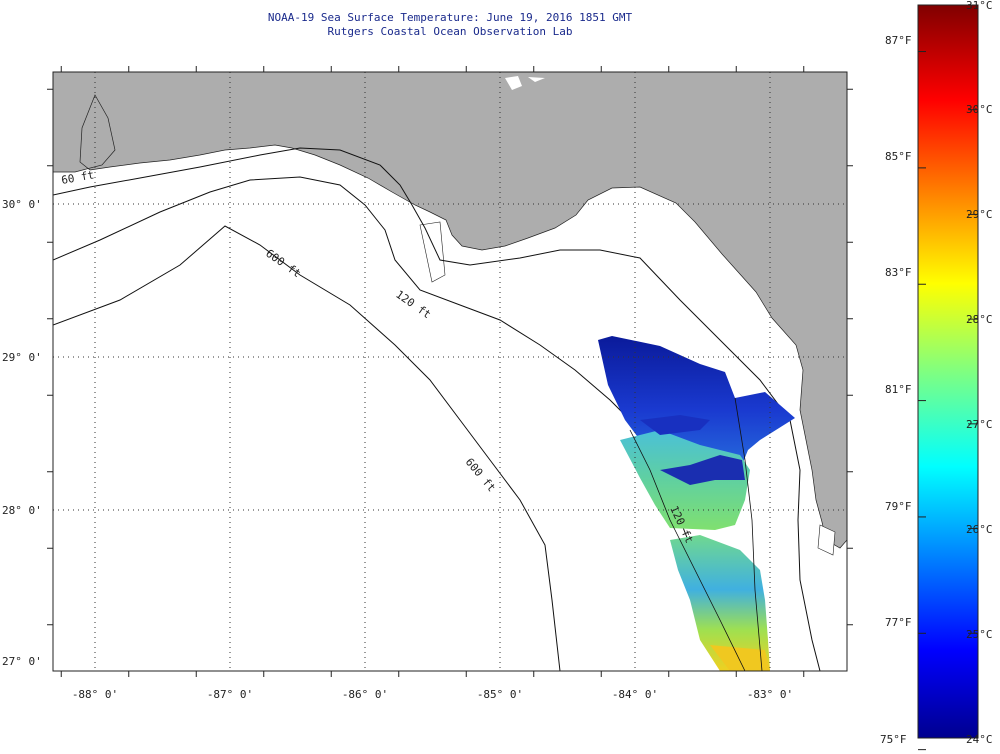  Describe the element at coordinates (898, 40) in the screenshot. I see `fahrenheit-label: 87°F` at that location.